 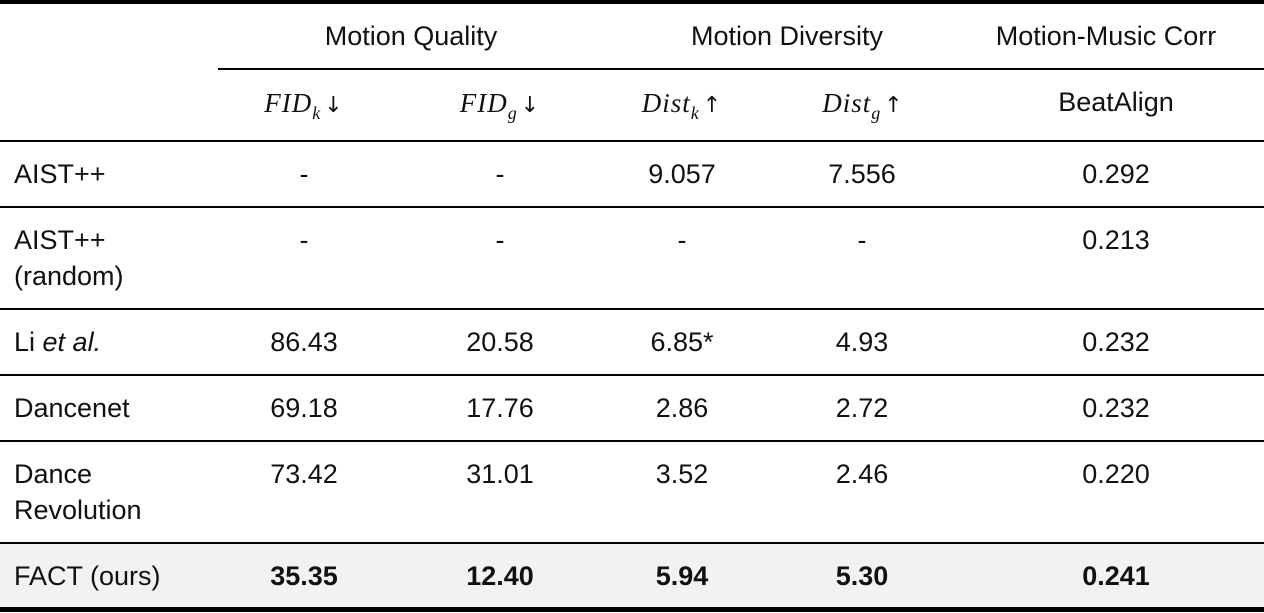 What do you see at coordinates (862, 174) in the screenshot?
I see `cell-dist-g: 7.556` at bounding box center [862, 174].